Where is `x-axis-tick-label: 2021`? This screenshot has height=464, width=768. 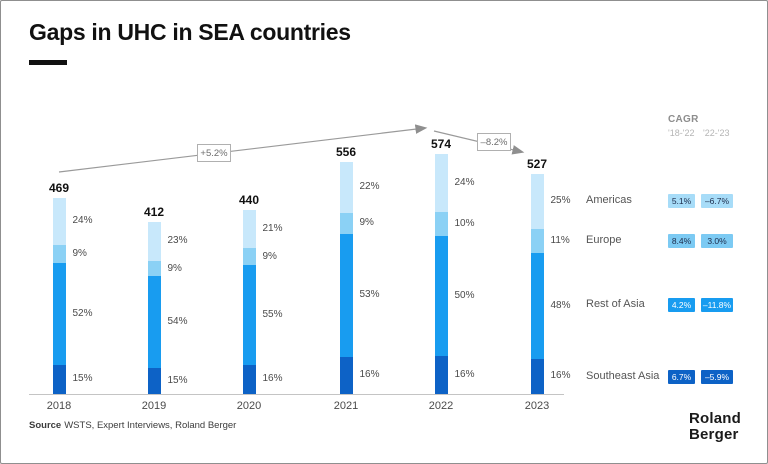 x-axis-tick-label: 2021 is located at coordinates (346, 406).